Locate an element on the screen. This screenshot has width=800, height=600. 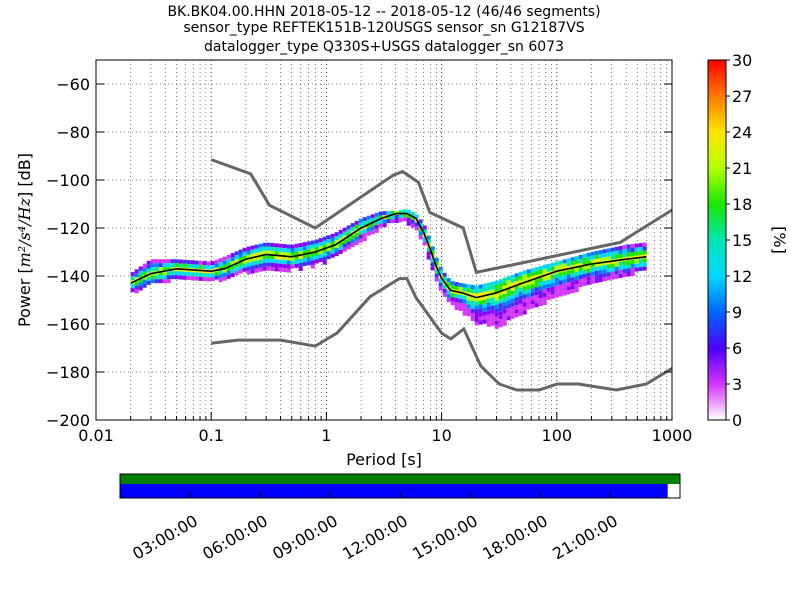
ppsd-density is located at coordinates (388, 269).